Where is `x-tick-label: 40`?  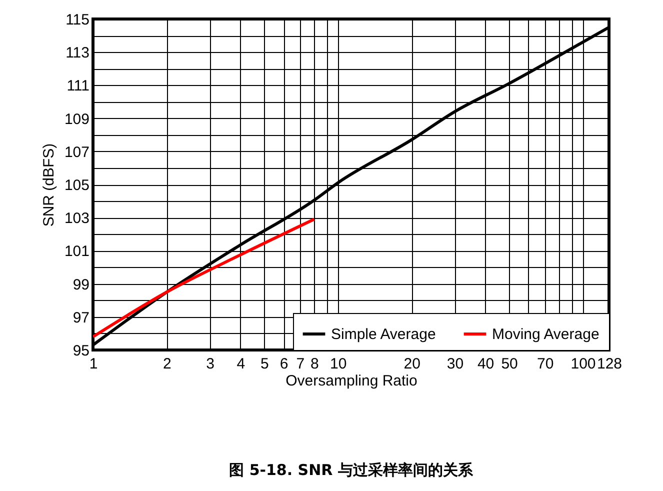
x-tick-label: 40 is located at coordinates (485, 364).